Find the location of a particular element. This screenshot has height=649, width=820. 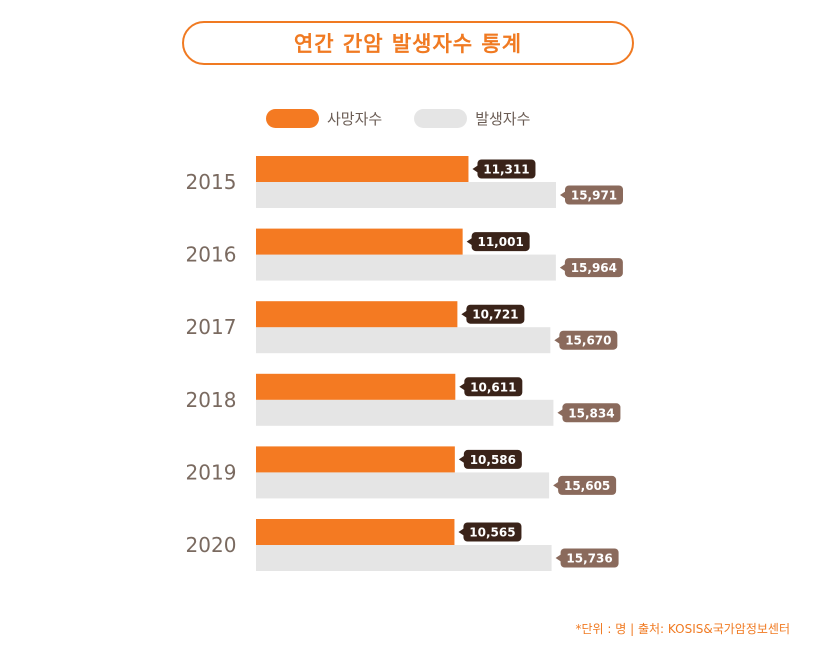

bar-deaths-2020 is located at coordinates (355, 532).